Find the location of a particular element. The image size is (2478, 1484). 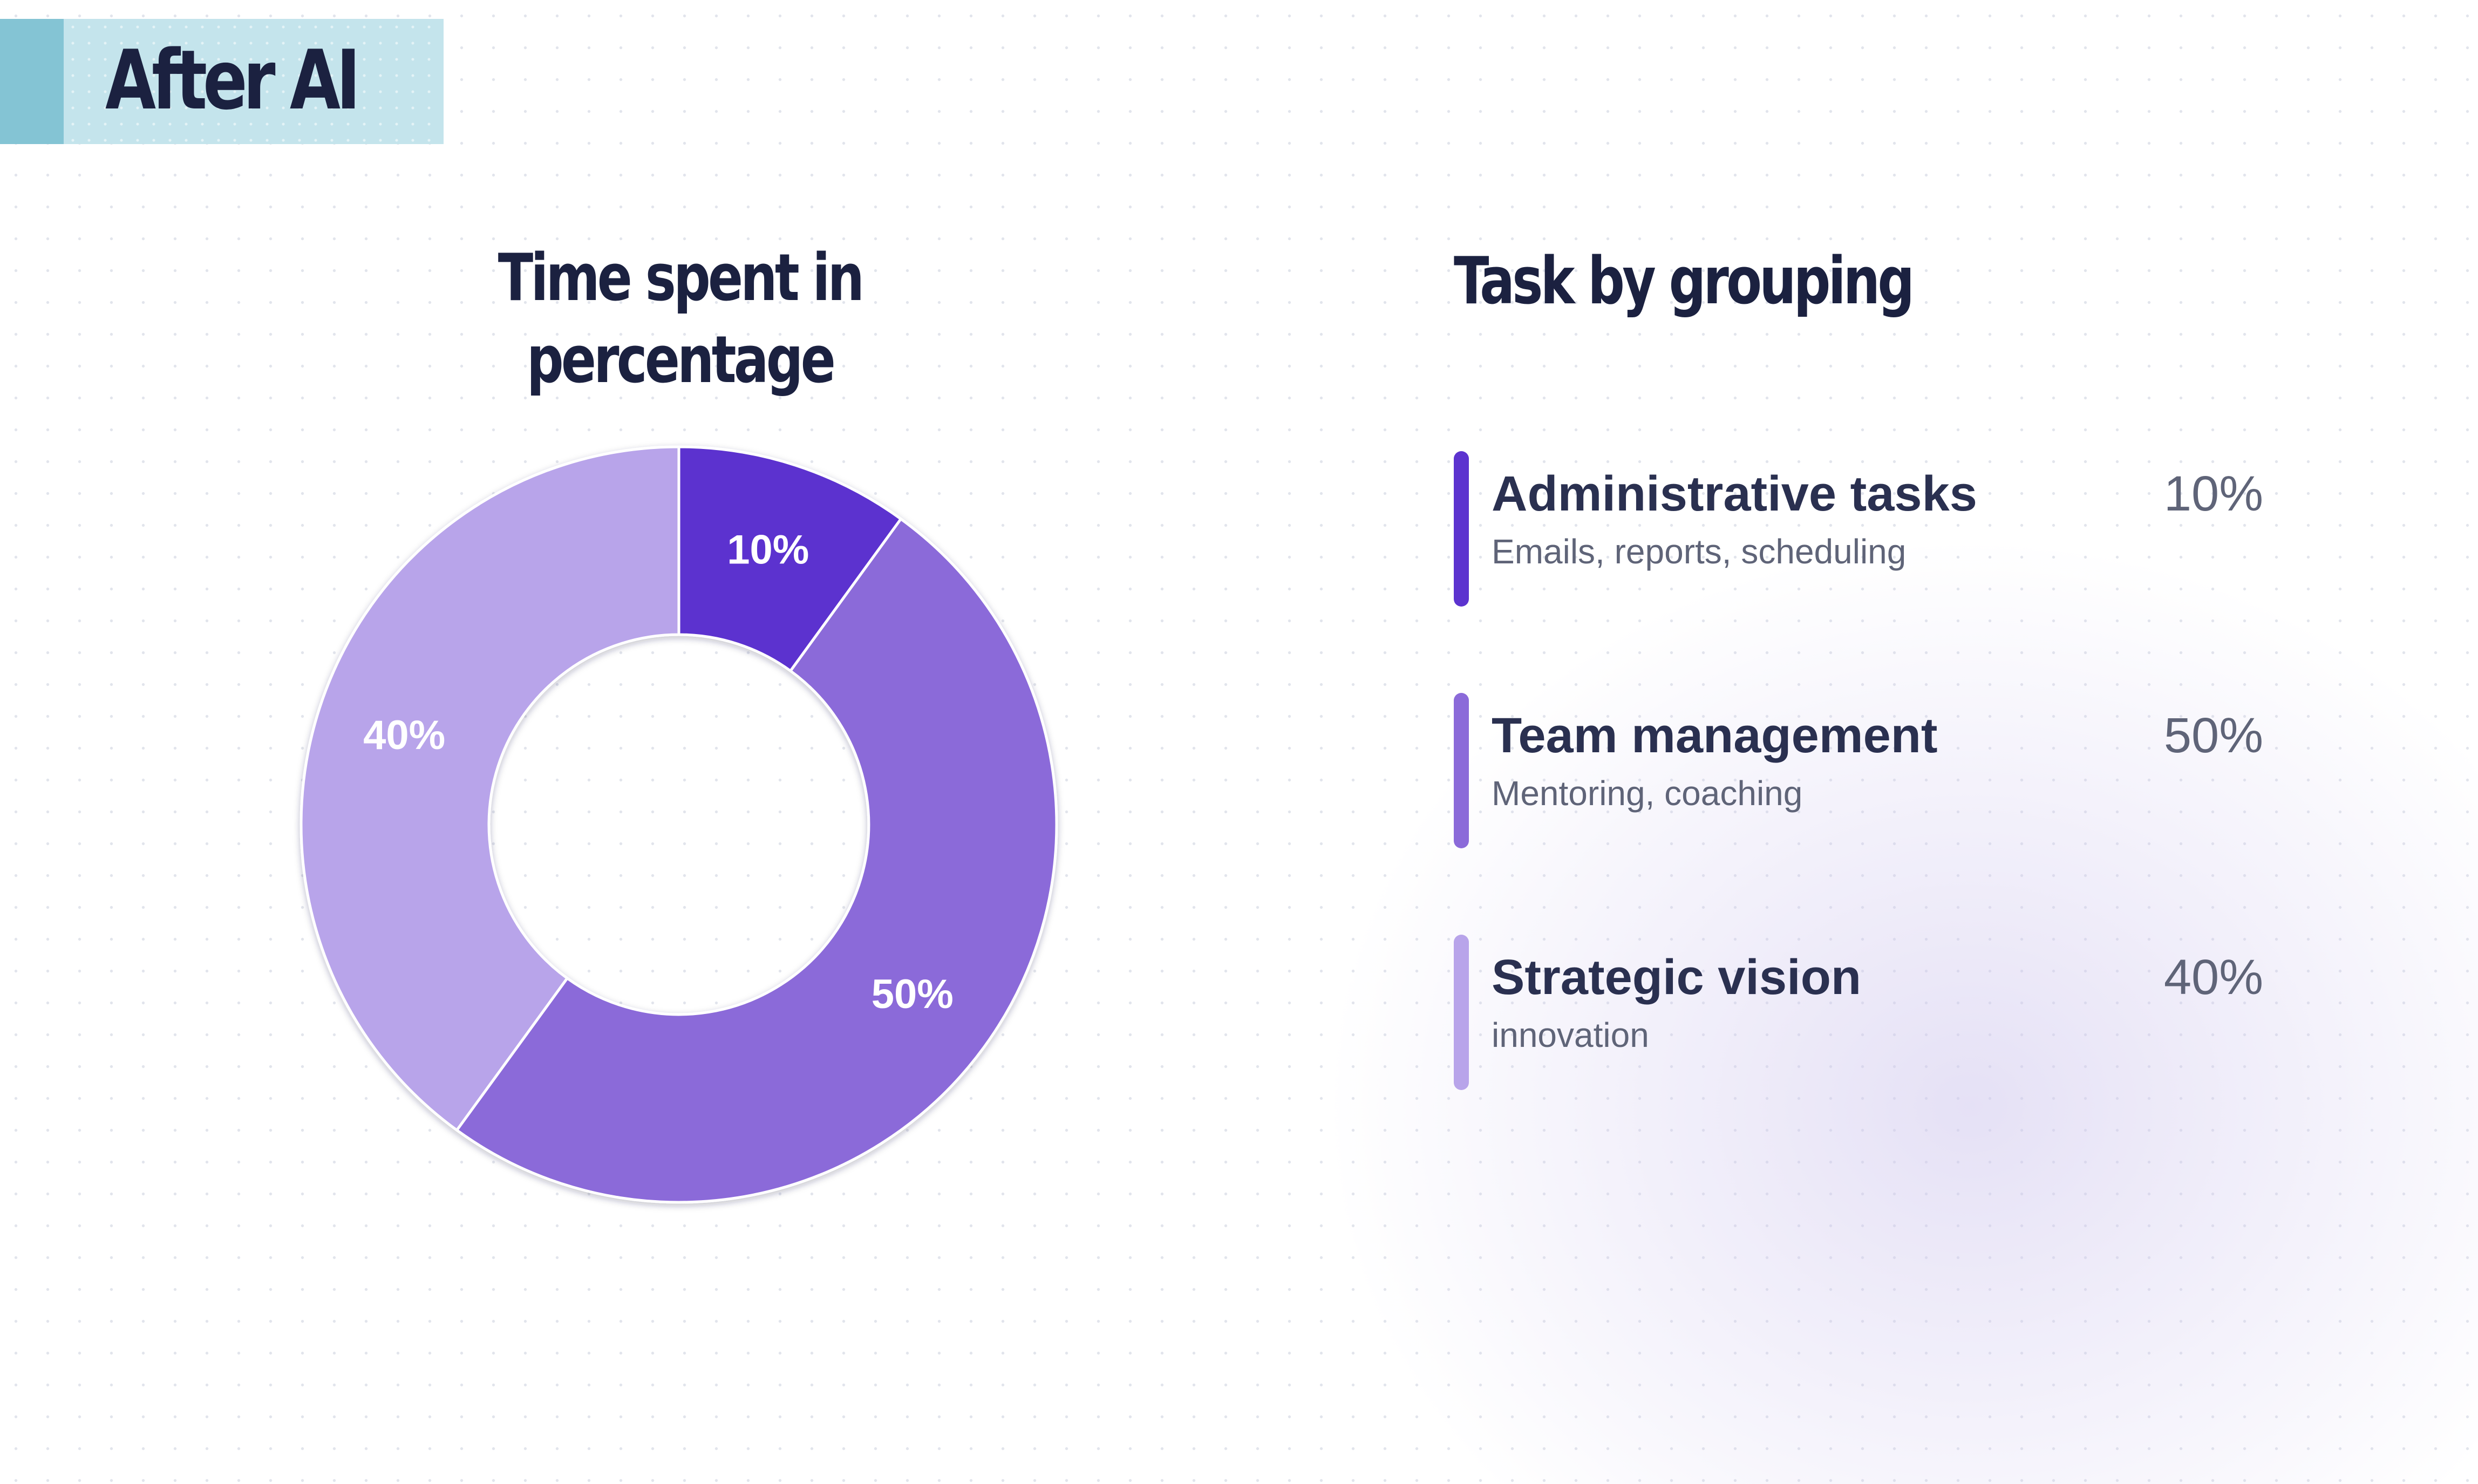

legend-item-description: Mentoring, coaching is located at coordinates (1647, 794).